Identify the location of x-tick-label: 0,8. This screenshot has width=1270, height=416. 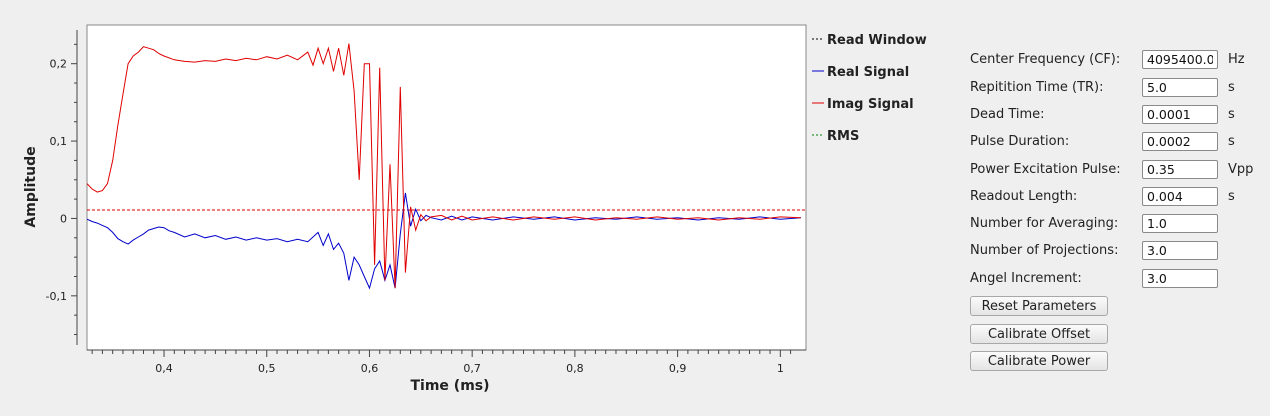
(575, 368).